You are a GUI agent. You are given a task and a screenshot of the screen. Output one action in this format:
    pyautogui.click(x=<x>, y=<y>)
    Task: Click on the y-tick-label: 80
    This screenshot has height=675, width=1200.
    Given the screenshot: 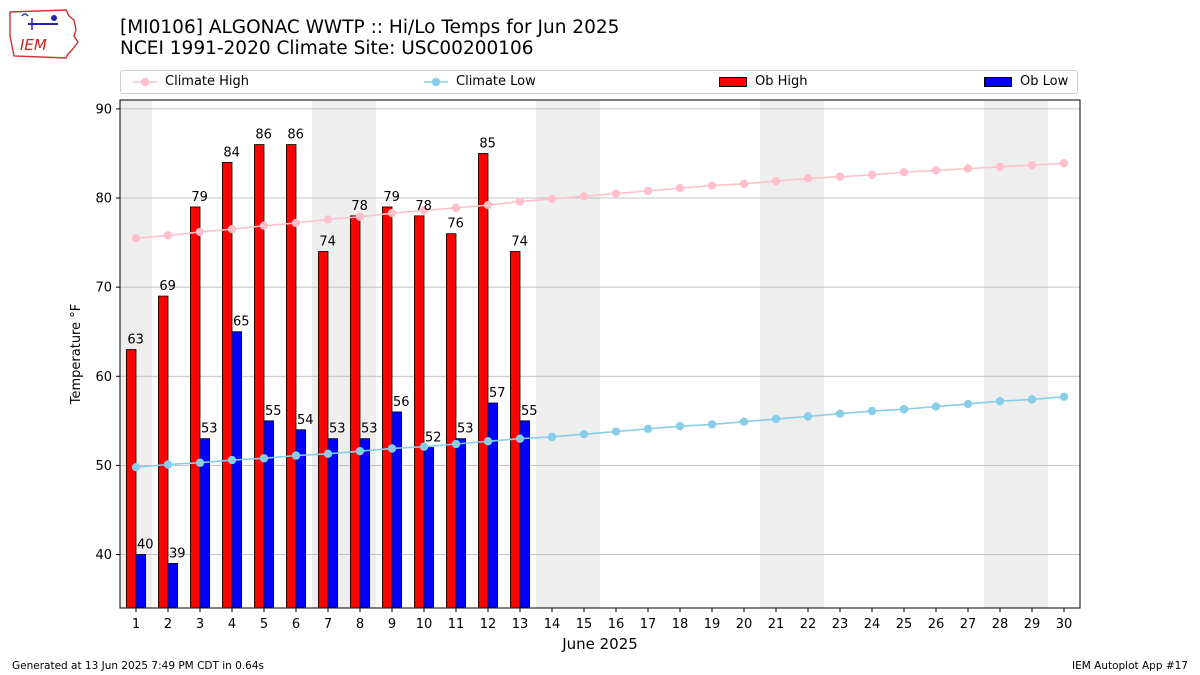 What is the action you would take?
    pyautogui.click(x=103, y=199)
    